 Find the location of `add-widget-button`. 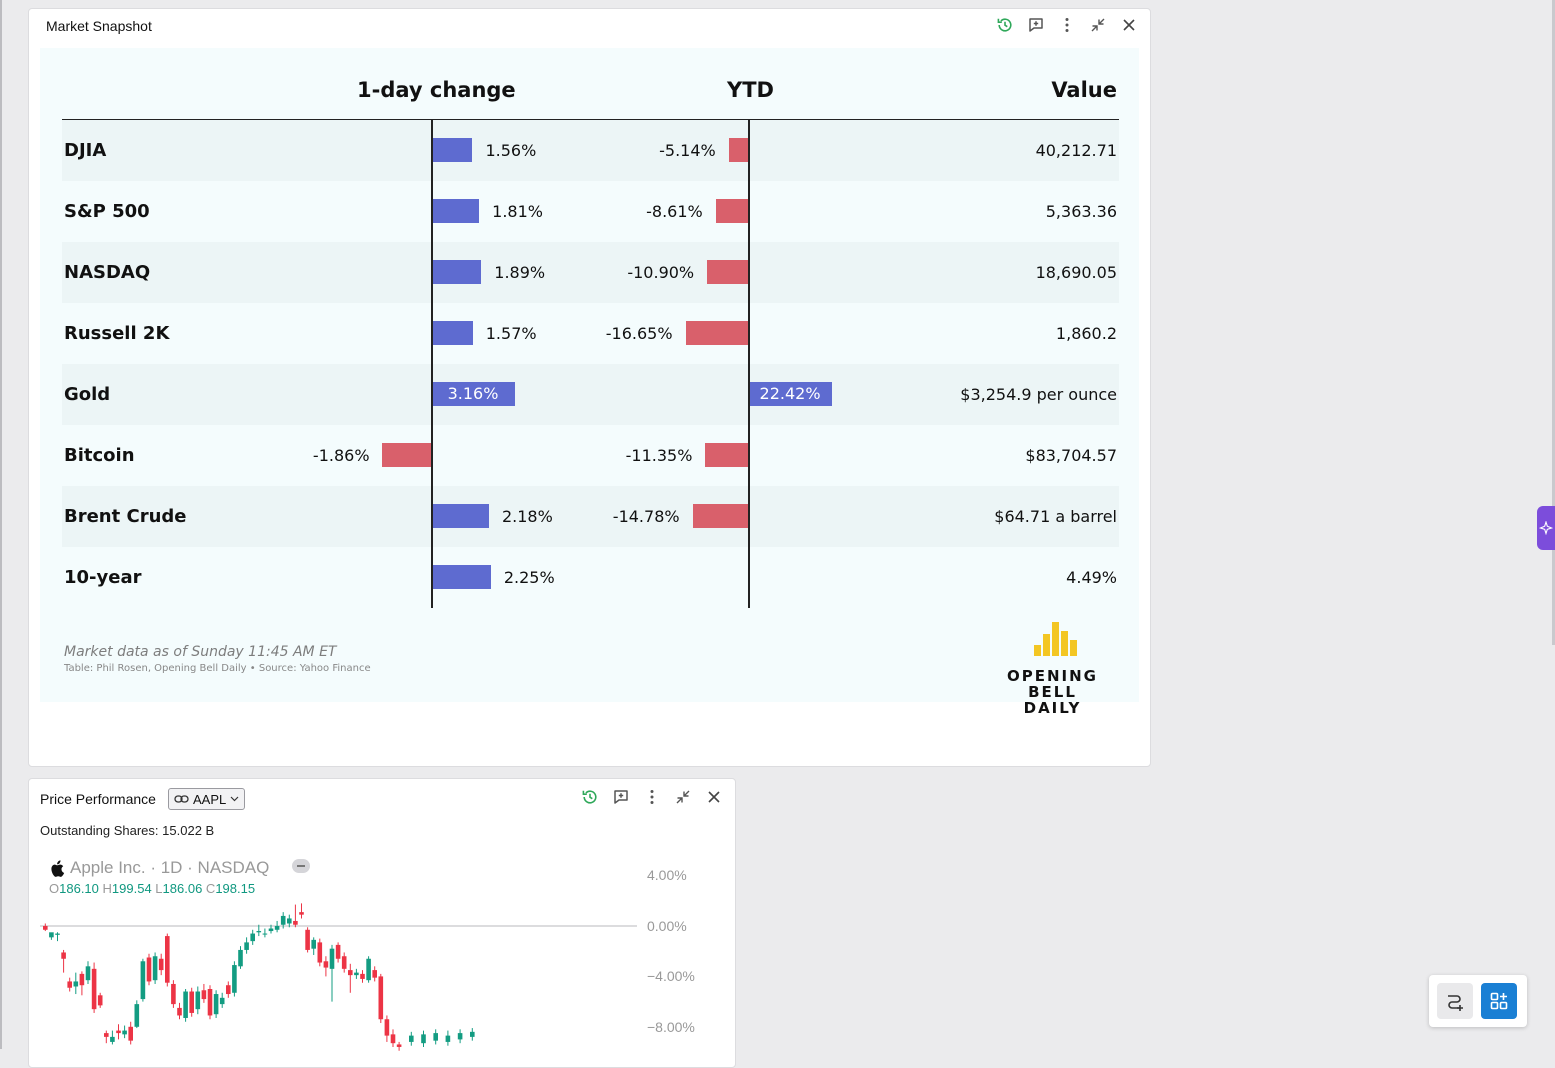

add-widget-button is located at coordinates (1499, 1001).